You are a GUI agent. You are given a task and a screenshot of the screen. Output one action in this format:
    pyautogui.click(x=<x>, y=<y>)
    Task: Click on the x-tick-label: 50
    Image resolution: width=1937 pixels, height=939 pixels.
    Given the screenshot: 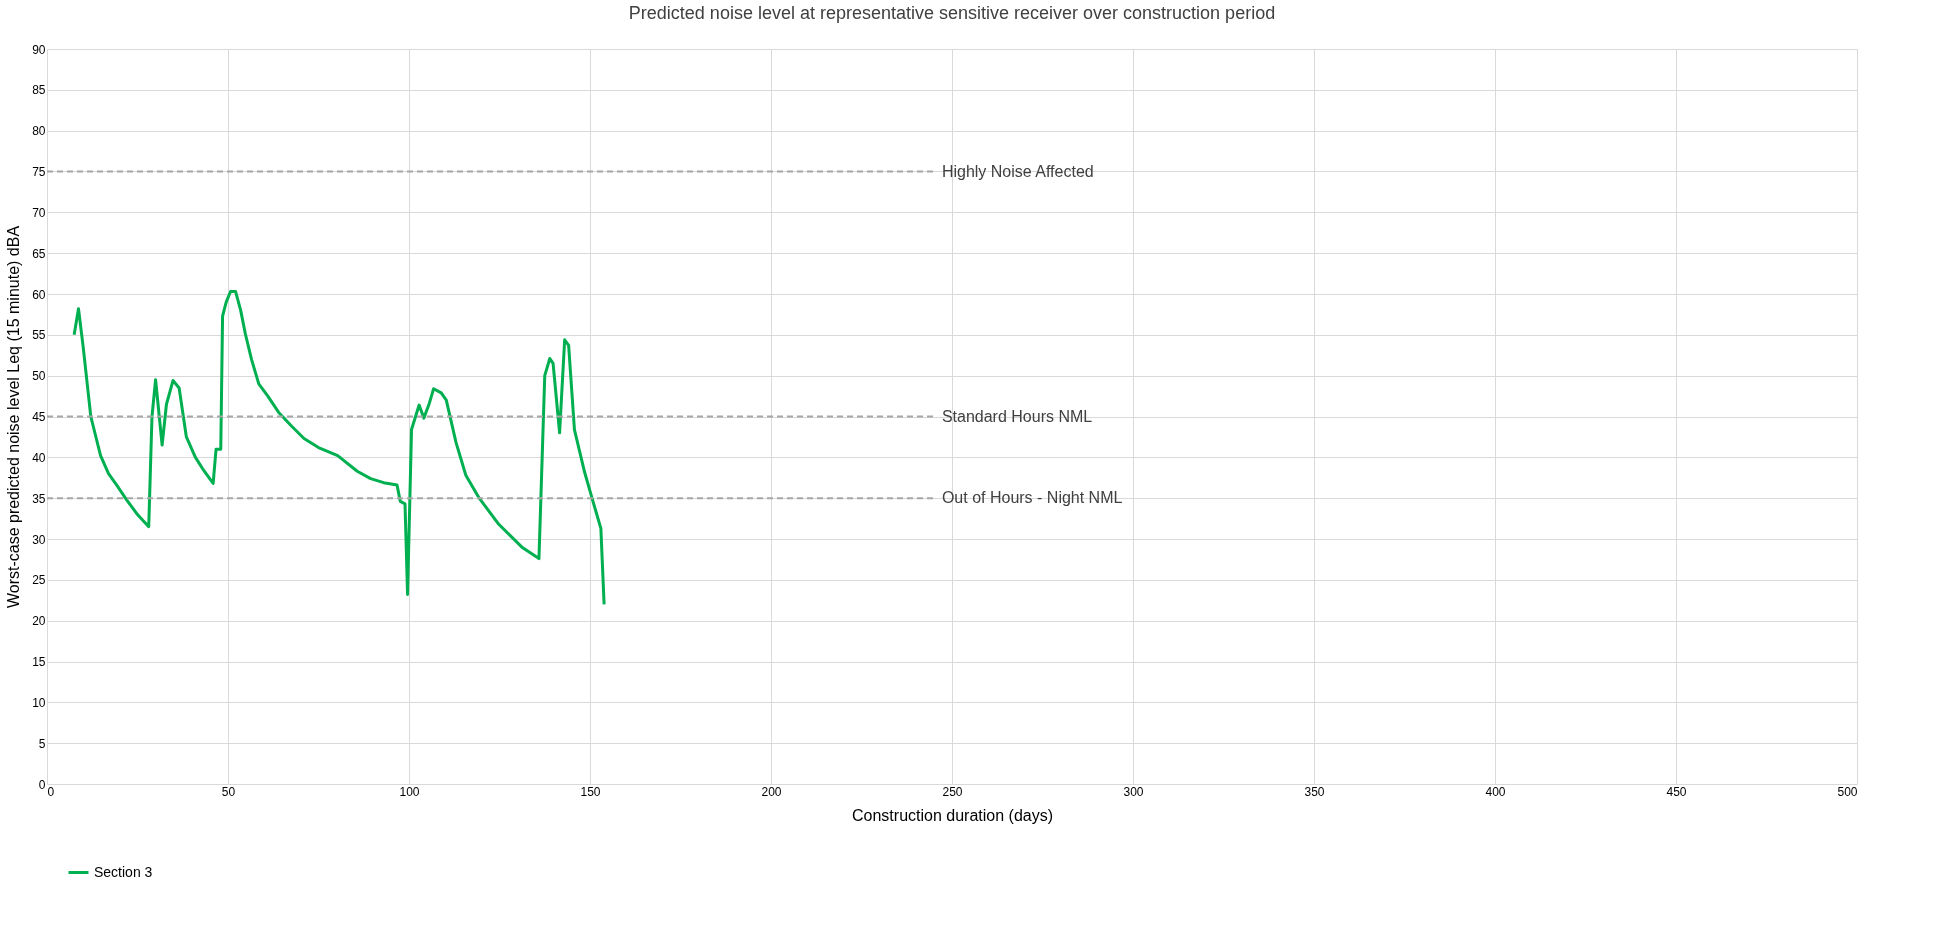 What is the action you would take?
    pyautogui.click(x=228, y=791)
    